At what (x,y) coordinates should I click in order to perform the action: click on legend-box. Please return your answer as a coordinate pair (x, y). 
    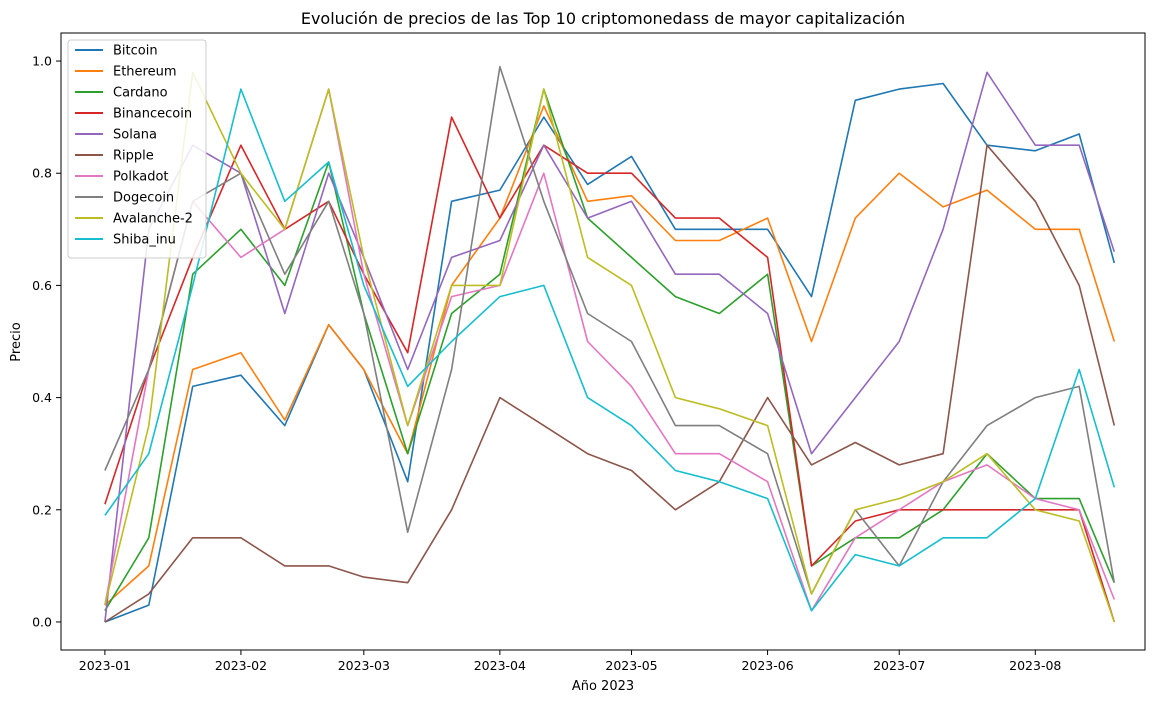
    Looking at the image, I should click on (137, 149).